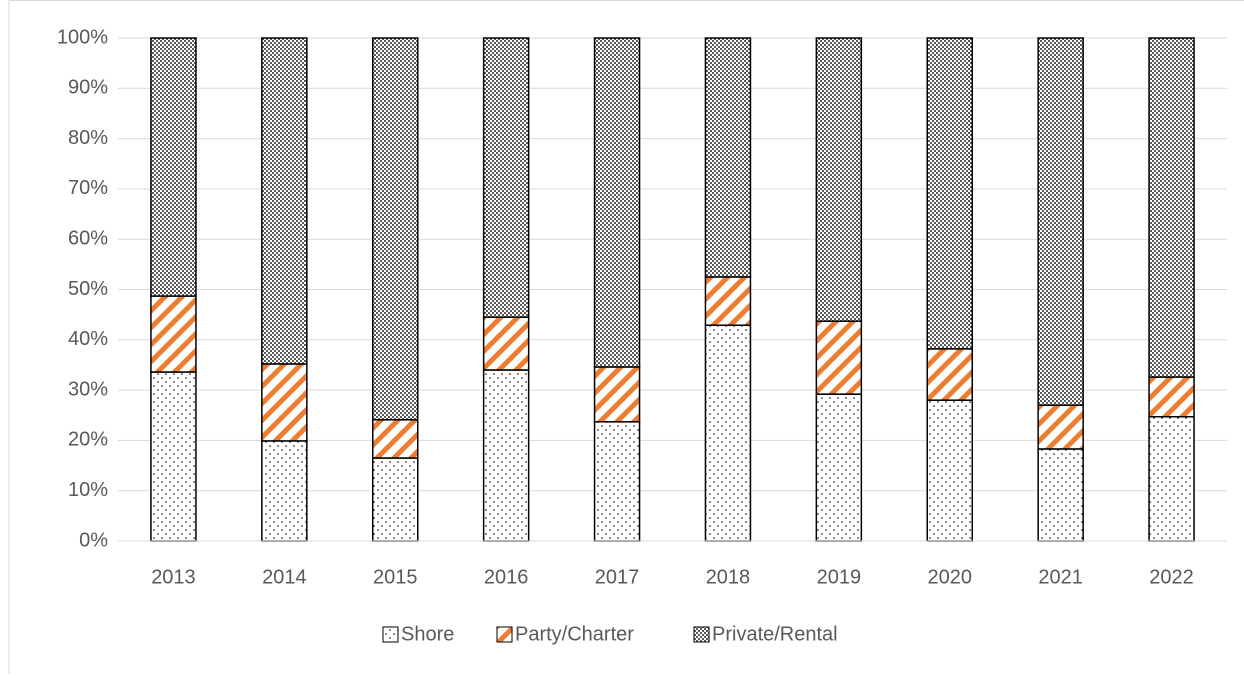  I want to click on y-tick-label: 0%, so click(93, 540).